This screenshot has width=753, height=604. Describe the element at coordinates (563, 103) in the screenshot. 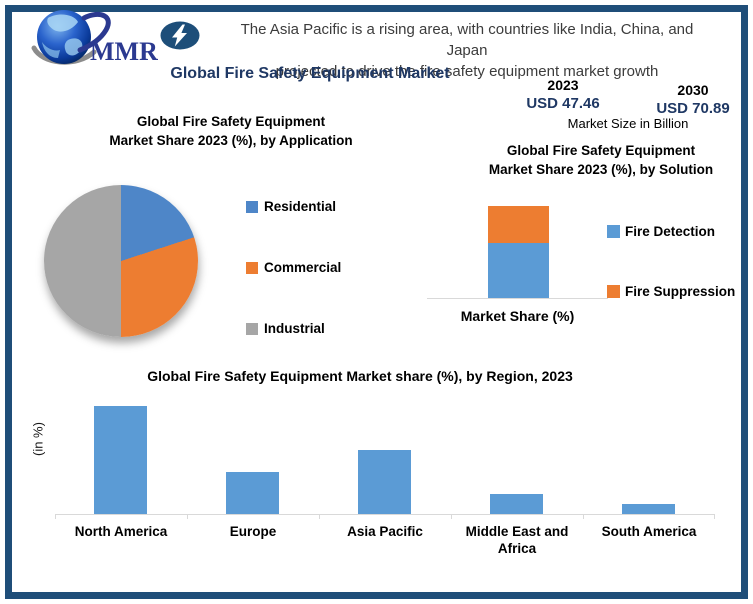

I see `market-value-2023: USD 47.46` at that location.